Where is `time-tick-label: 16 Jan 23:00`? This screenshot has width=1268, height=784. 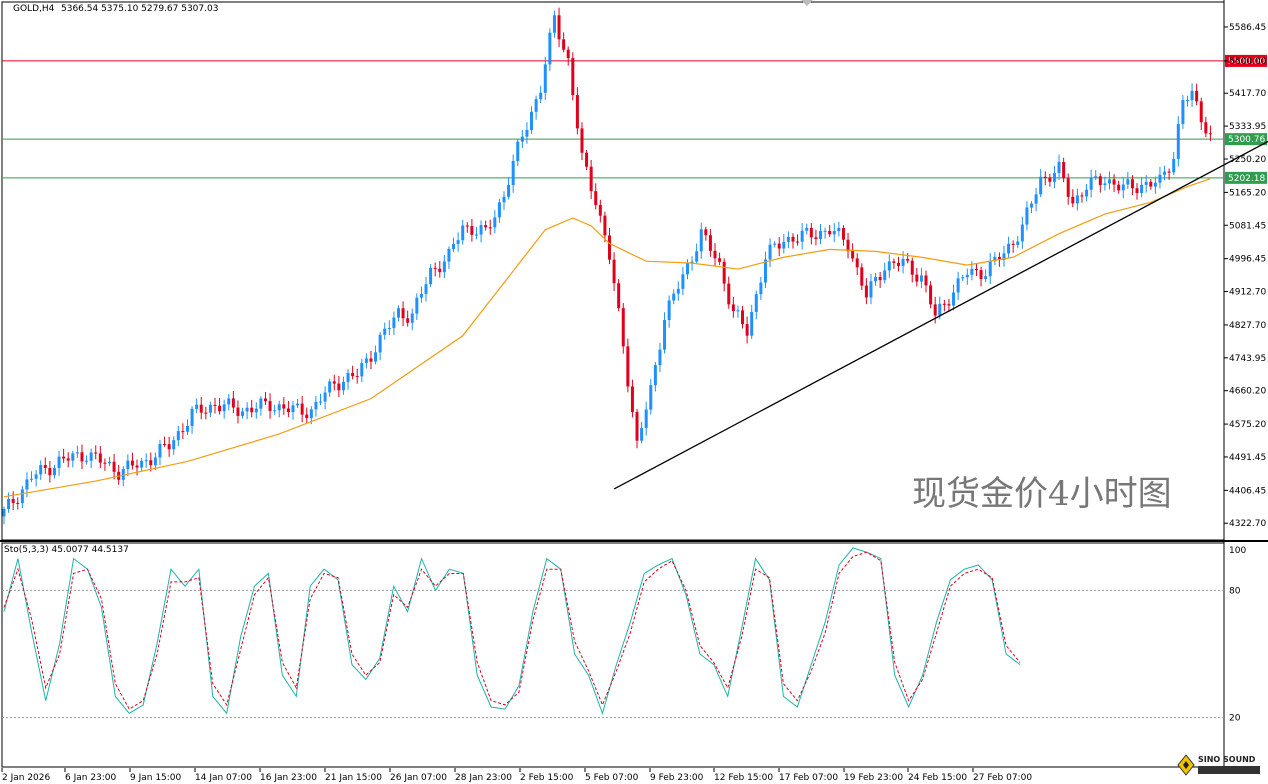 time-tick-label: 16 Jan 23:00 is located at coordinates (288, 778).